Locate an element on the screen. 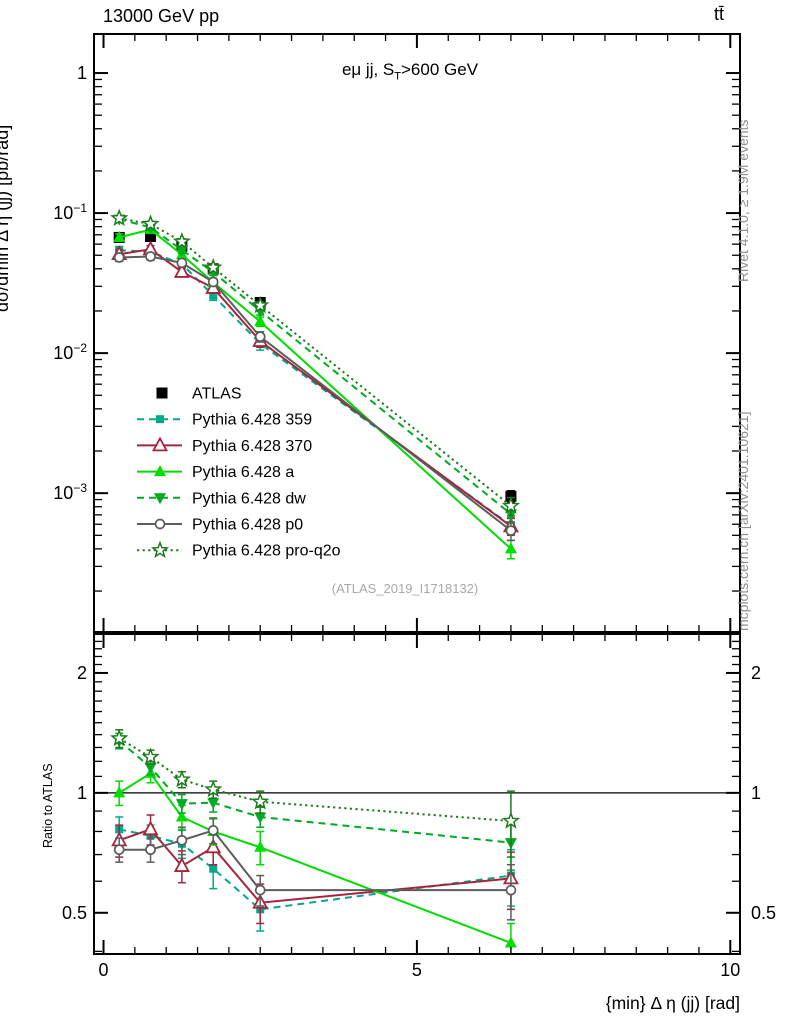 Image resolution: width=786 pixels, height=1024 pixels. series-atlas-main is located at coordinates (315, 367).